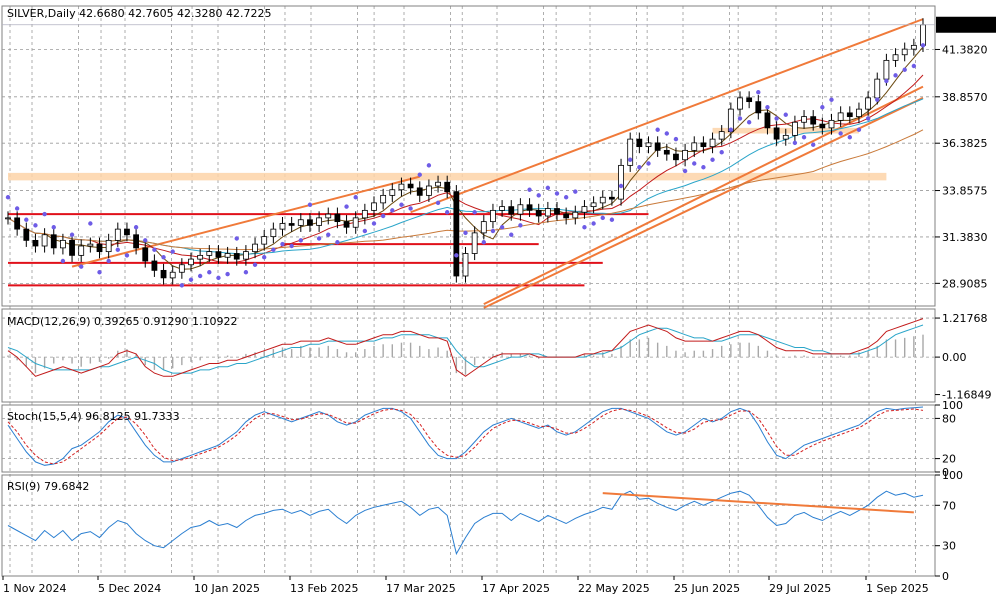 The image size is (1000, 600). I want to click on macd-label: MACD(12,26,9) 0.39265 0.91290 1.10922, so click(122, 321).